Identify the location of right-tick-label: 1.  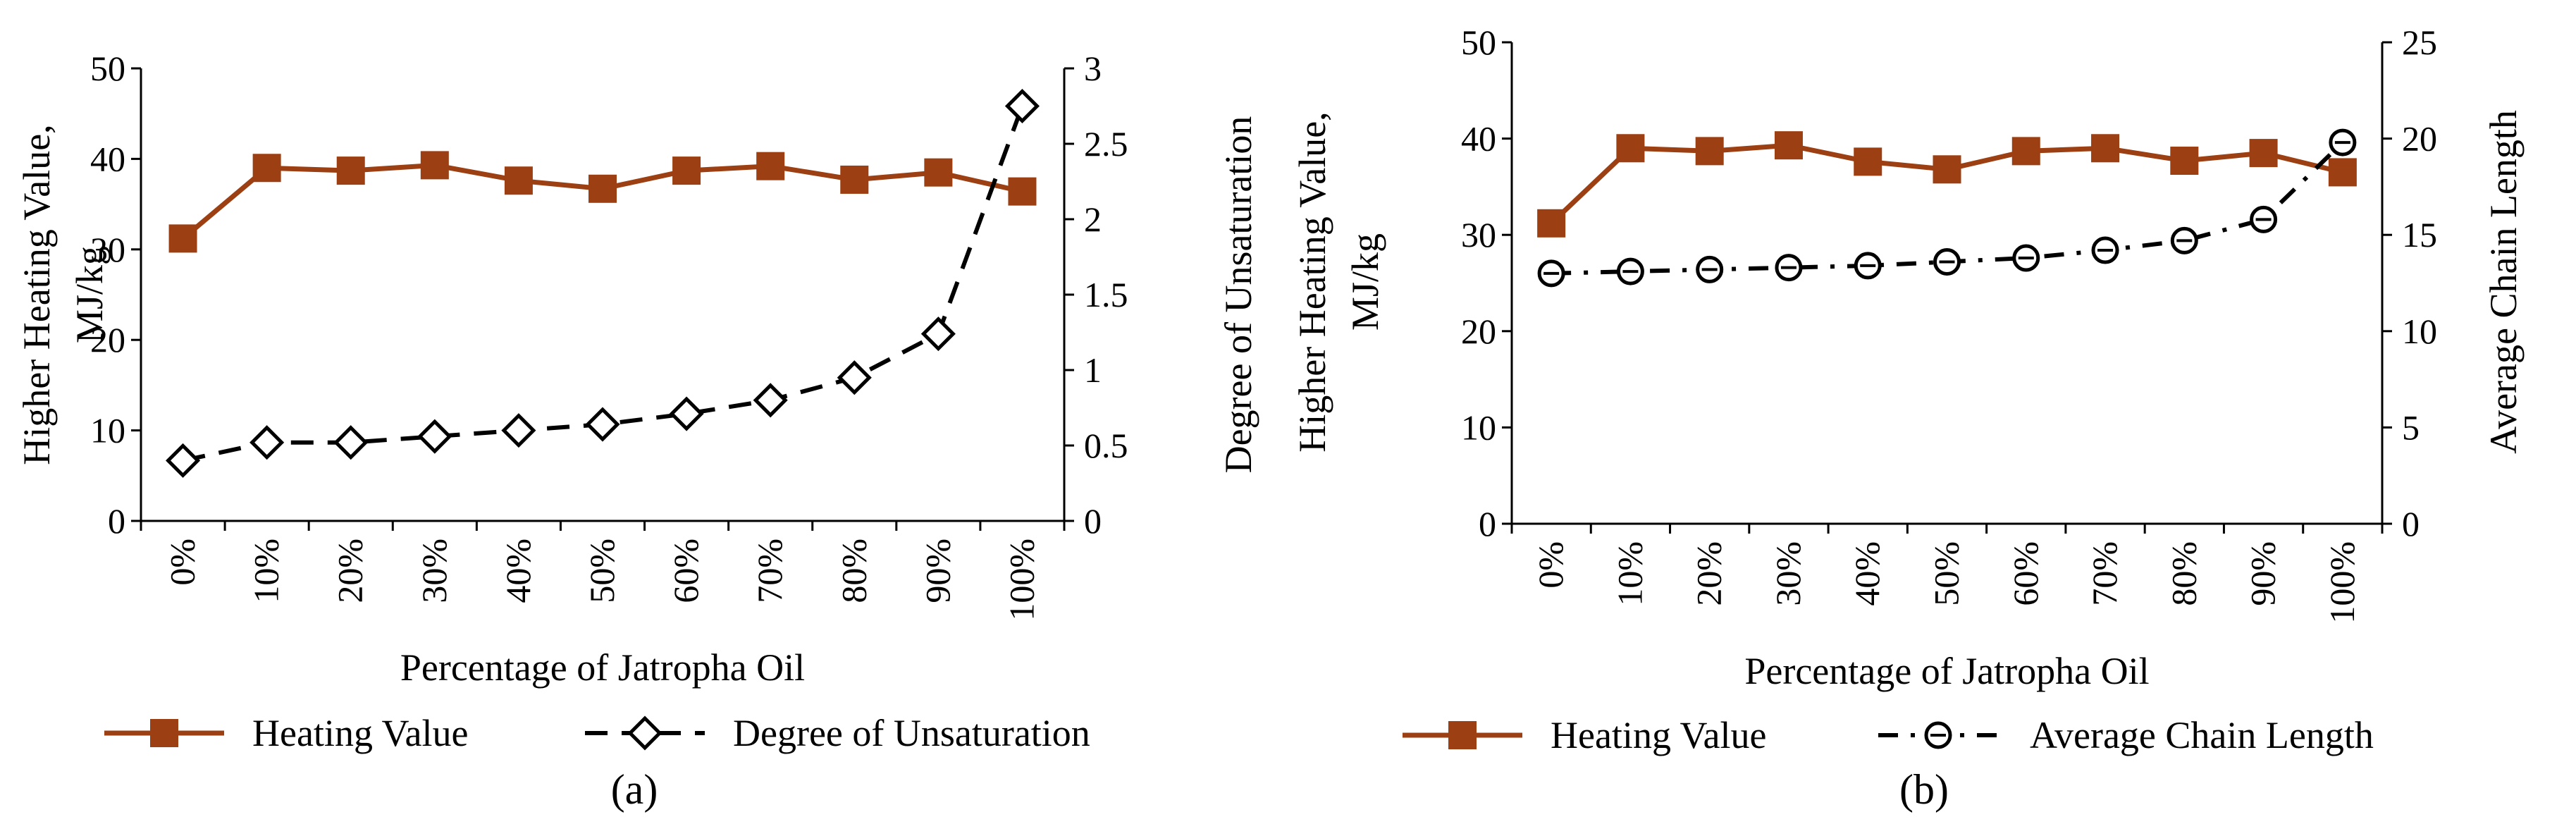
(1093, 370).